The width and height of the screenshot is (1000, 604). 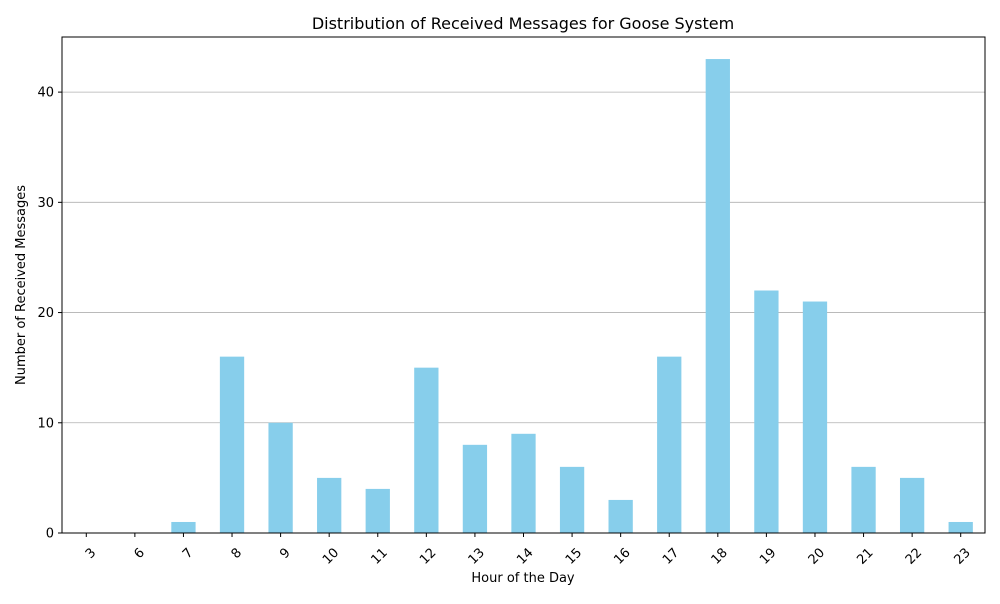 I want to click on x-tick-label: 23, so click(x=962, y=556).